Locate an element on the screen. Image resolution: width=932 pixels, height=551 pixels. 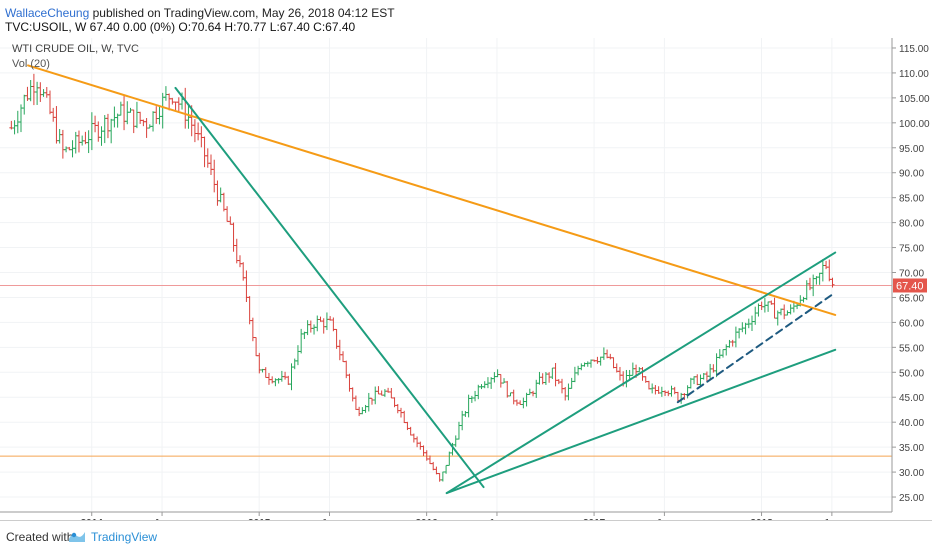
price-tick-label: 50.00 is located at coordinates (911, 373).